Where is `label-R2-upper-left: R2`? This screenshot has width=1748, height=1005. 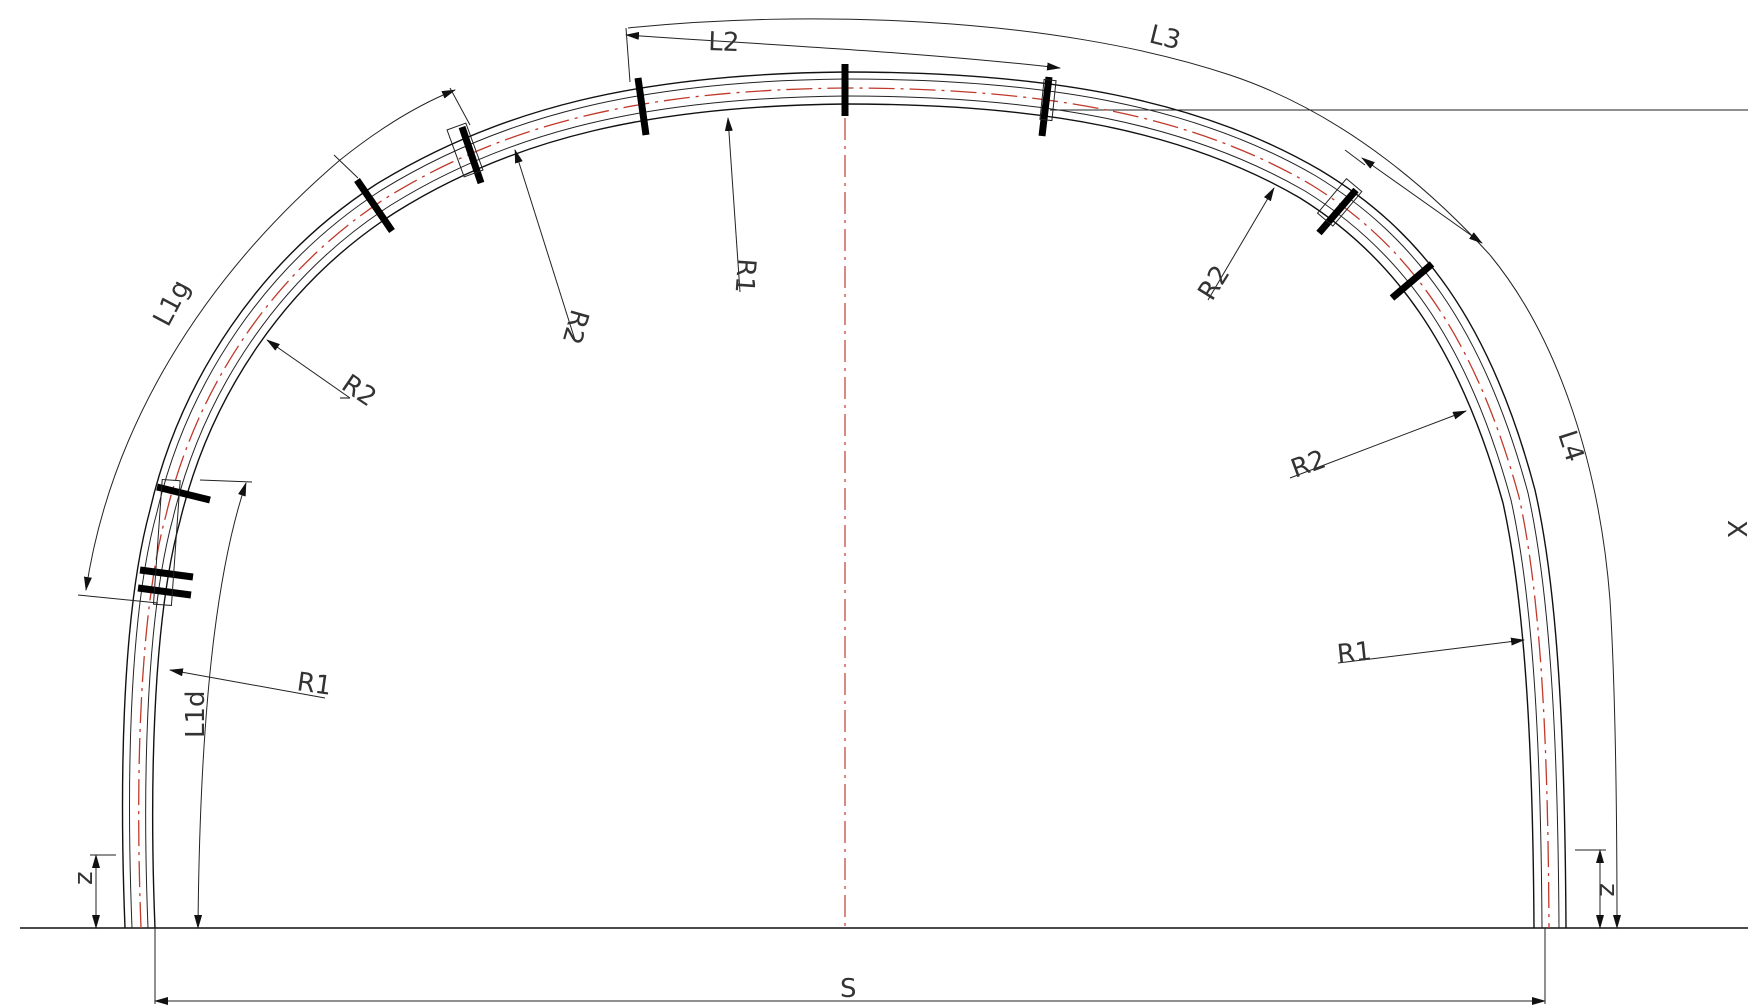 label-R2-upper-left: R2 is located at coordinates (575, 327).